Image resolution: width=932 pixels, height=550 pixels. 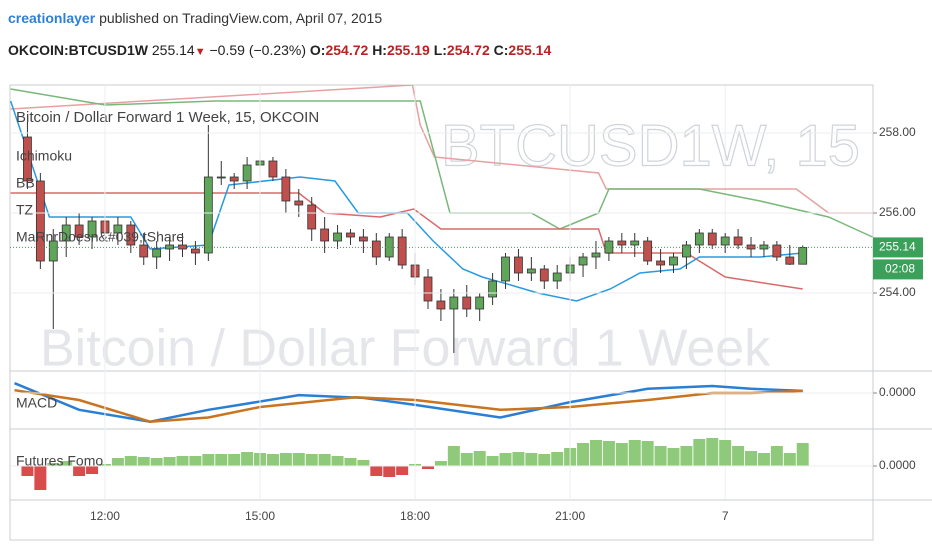 What do you see at coordinates (44, 156) in the screenshot?
I see `legend-entry: Ichimoku` at bounding box center [44, 156].